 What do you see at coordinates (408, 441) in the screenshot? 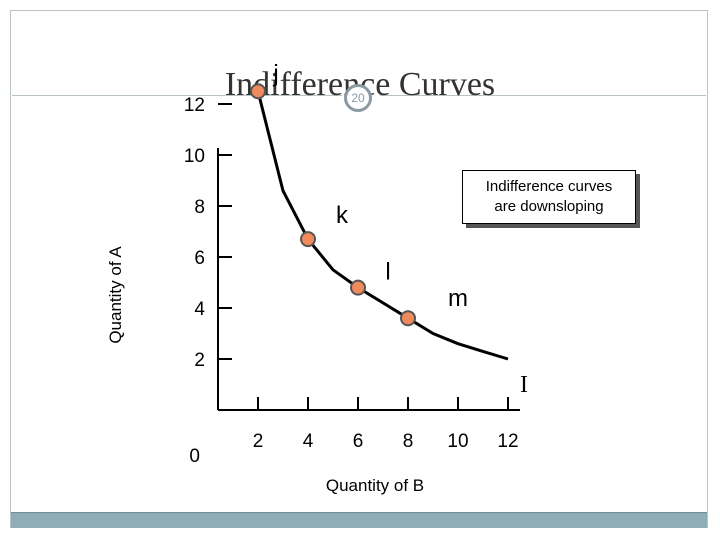
I see `x-tick-label-8: 8` at bounding box center [408, 441].